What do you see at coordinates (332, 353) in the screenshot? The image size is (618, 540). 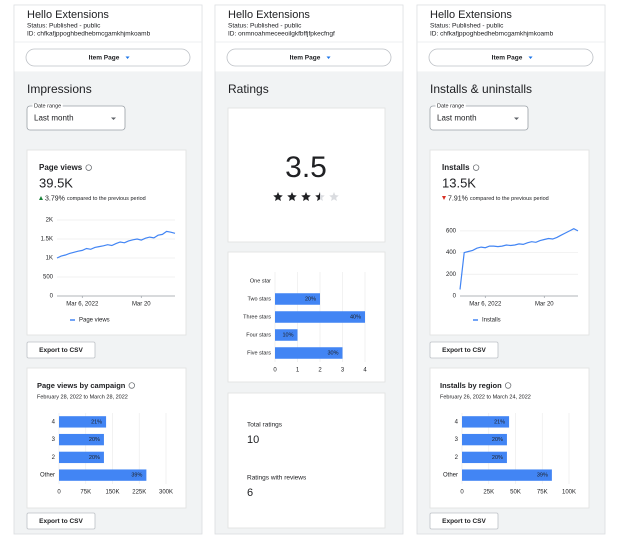 I see `bar-label: 30%` at bounding box center [332, 353].